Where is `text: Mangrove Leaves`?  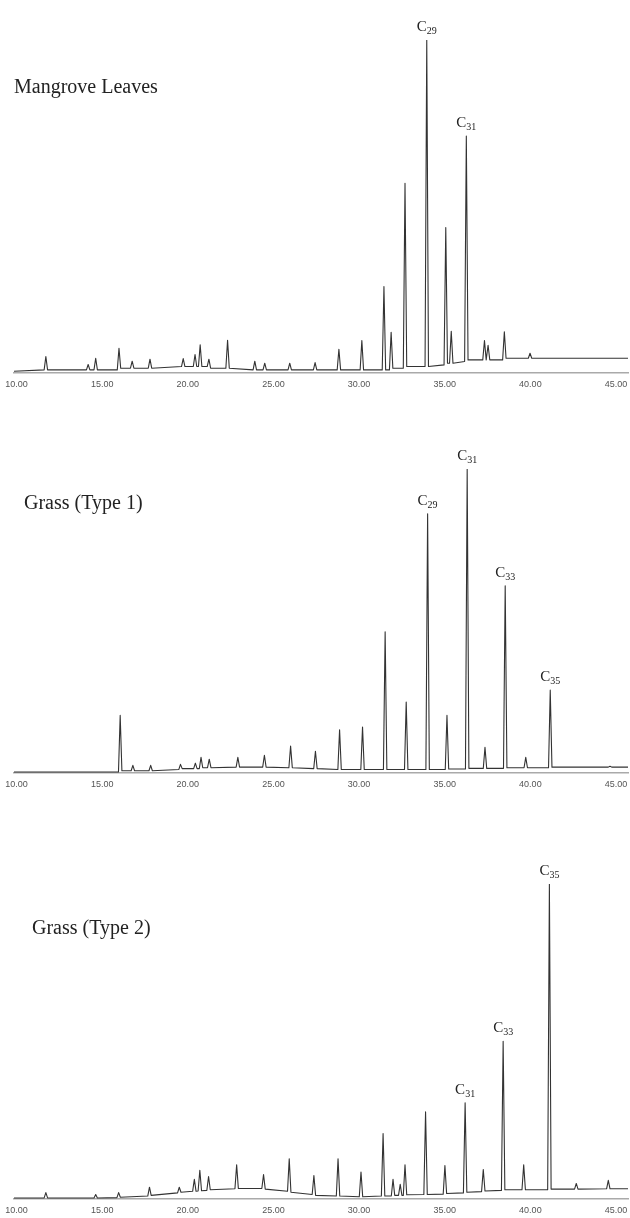 text: Mangrove Leaves is located at coordinates (86, 86).